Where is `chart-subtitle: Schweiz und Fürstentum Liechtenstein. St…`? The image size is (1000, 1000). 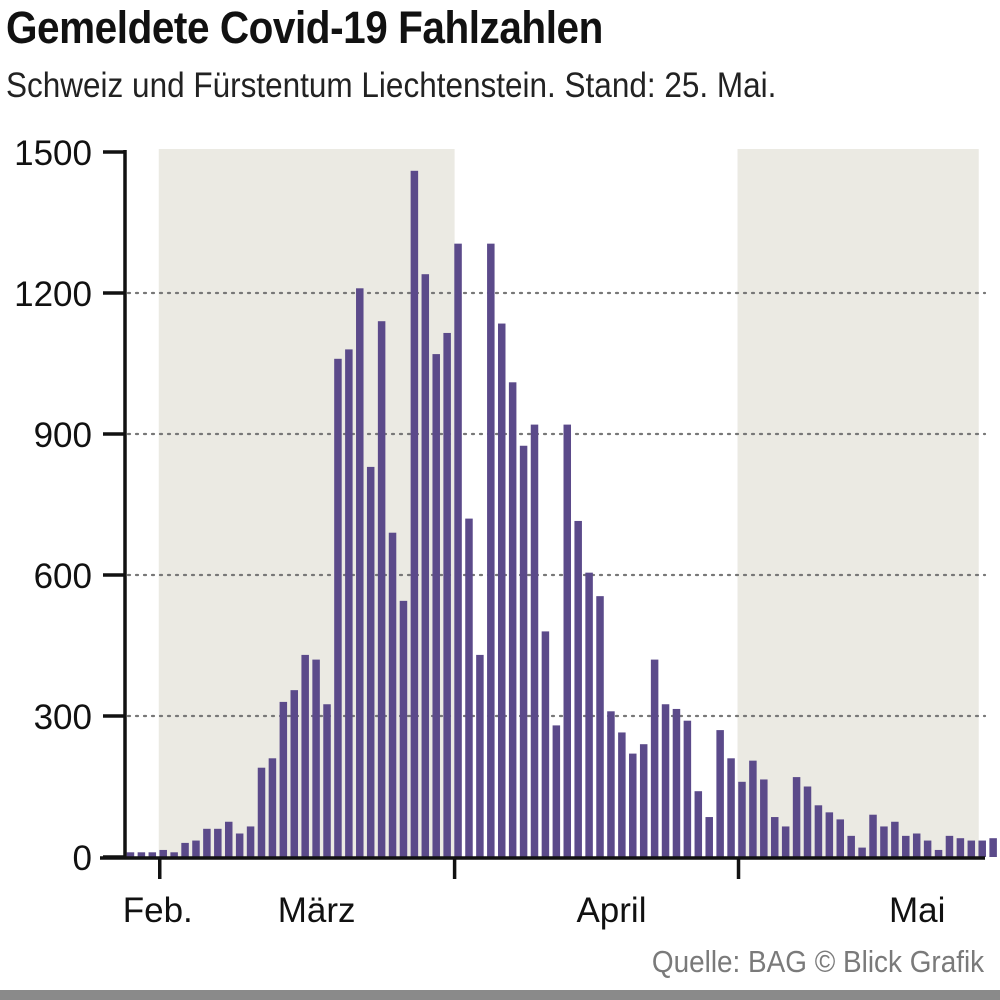
chart-subtitle: Schweiz und Fürstentum Liechtenstein. St… is located at coordinates (391, 85).